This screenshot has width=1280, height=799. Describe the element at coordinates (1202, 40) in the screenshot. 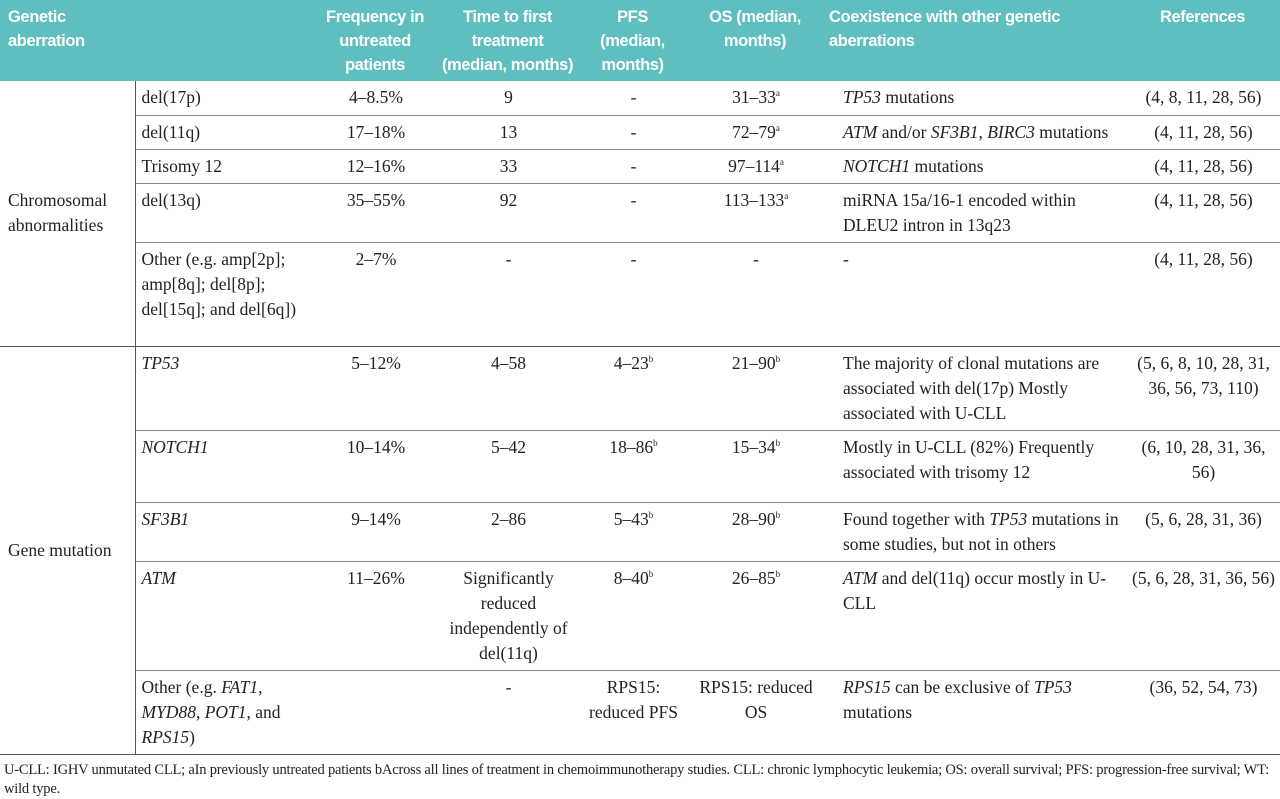

I see `header-references: References` at that location.